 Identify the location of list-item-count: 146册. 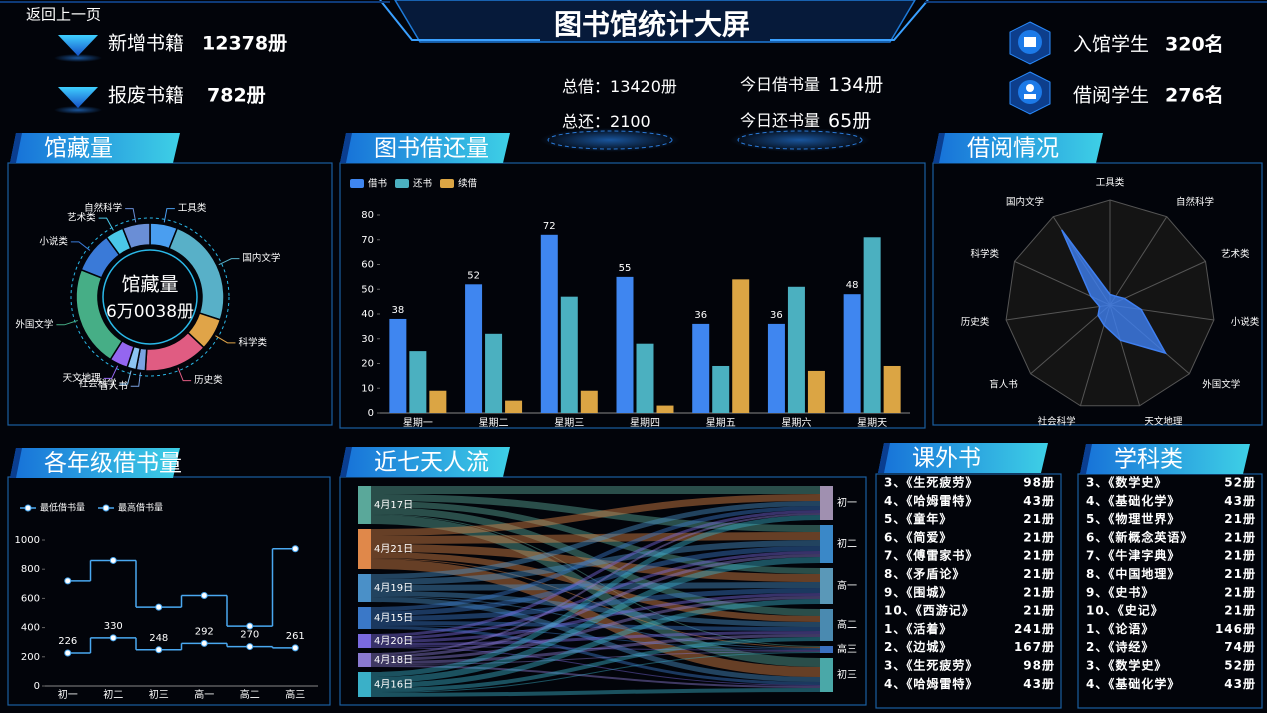
(1235, 629).